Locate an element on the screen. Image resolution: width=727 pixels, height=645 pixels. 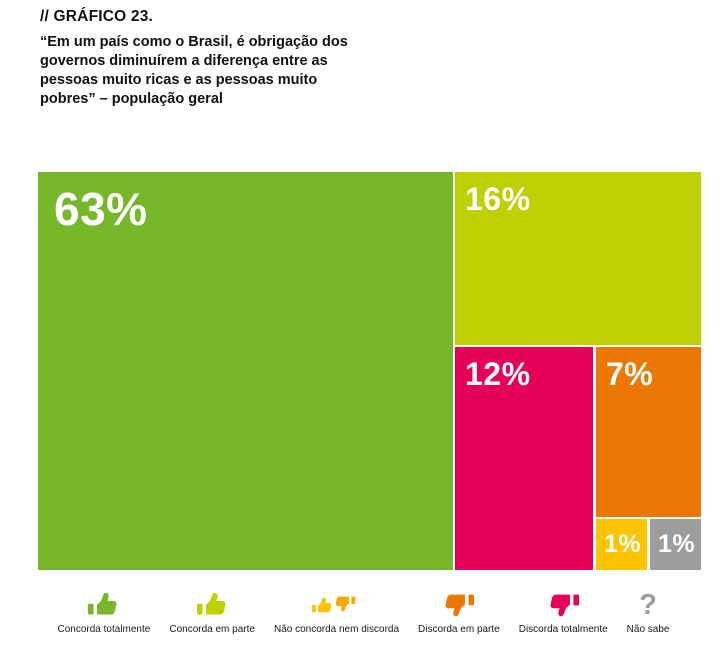
legend-label: Concorda em parte is located at coordinates (212, 629).